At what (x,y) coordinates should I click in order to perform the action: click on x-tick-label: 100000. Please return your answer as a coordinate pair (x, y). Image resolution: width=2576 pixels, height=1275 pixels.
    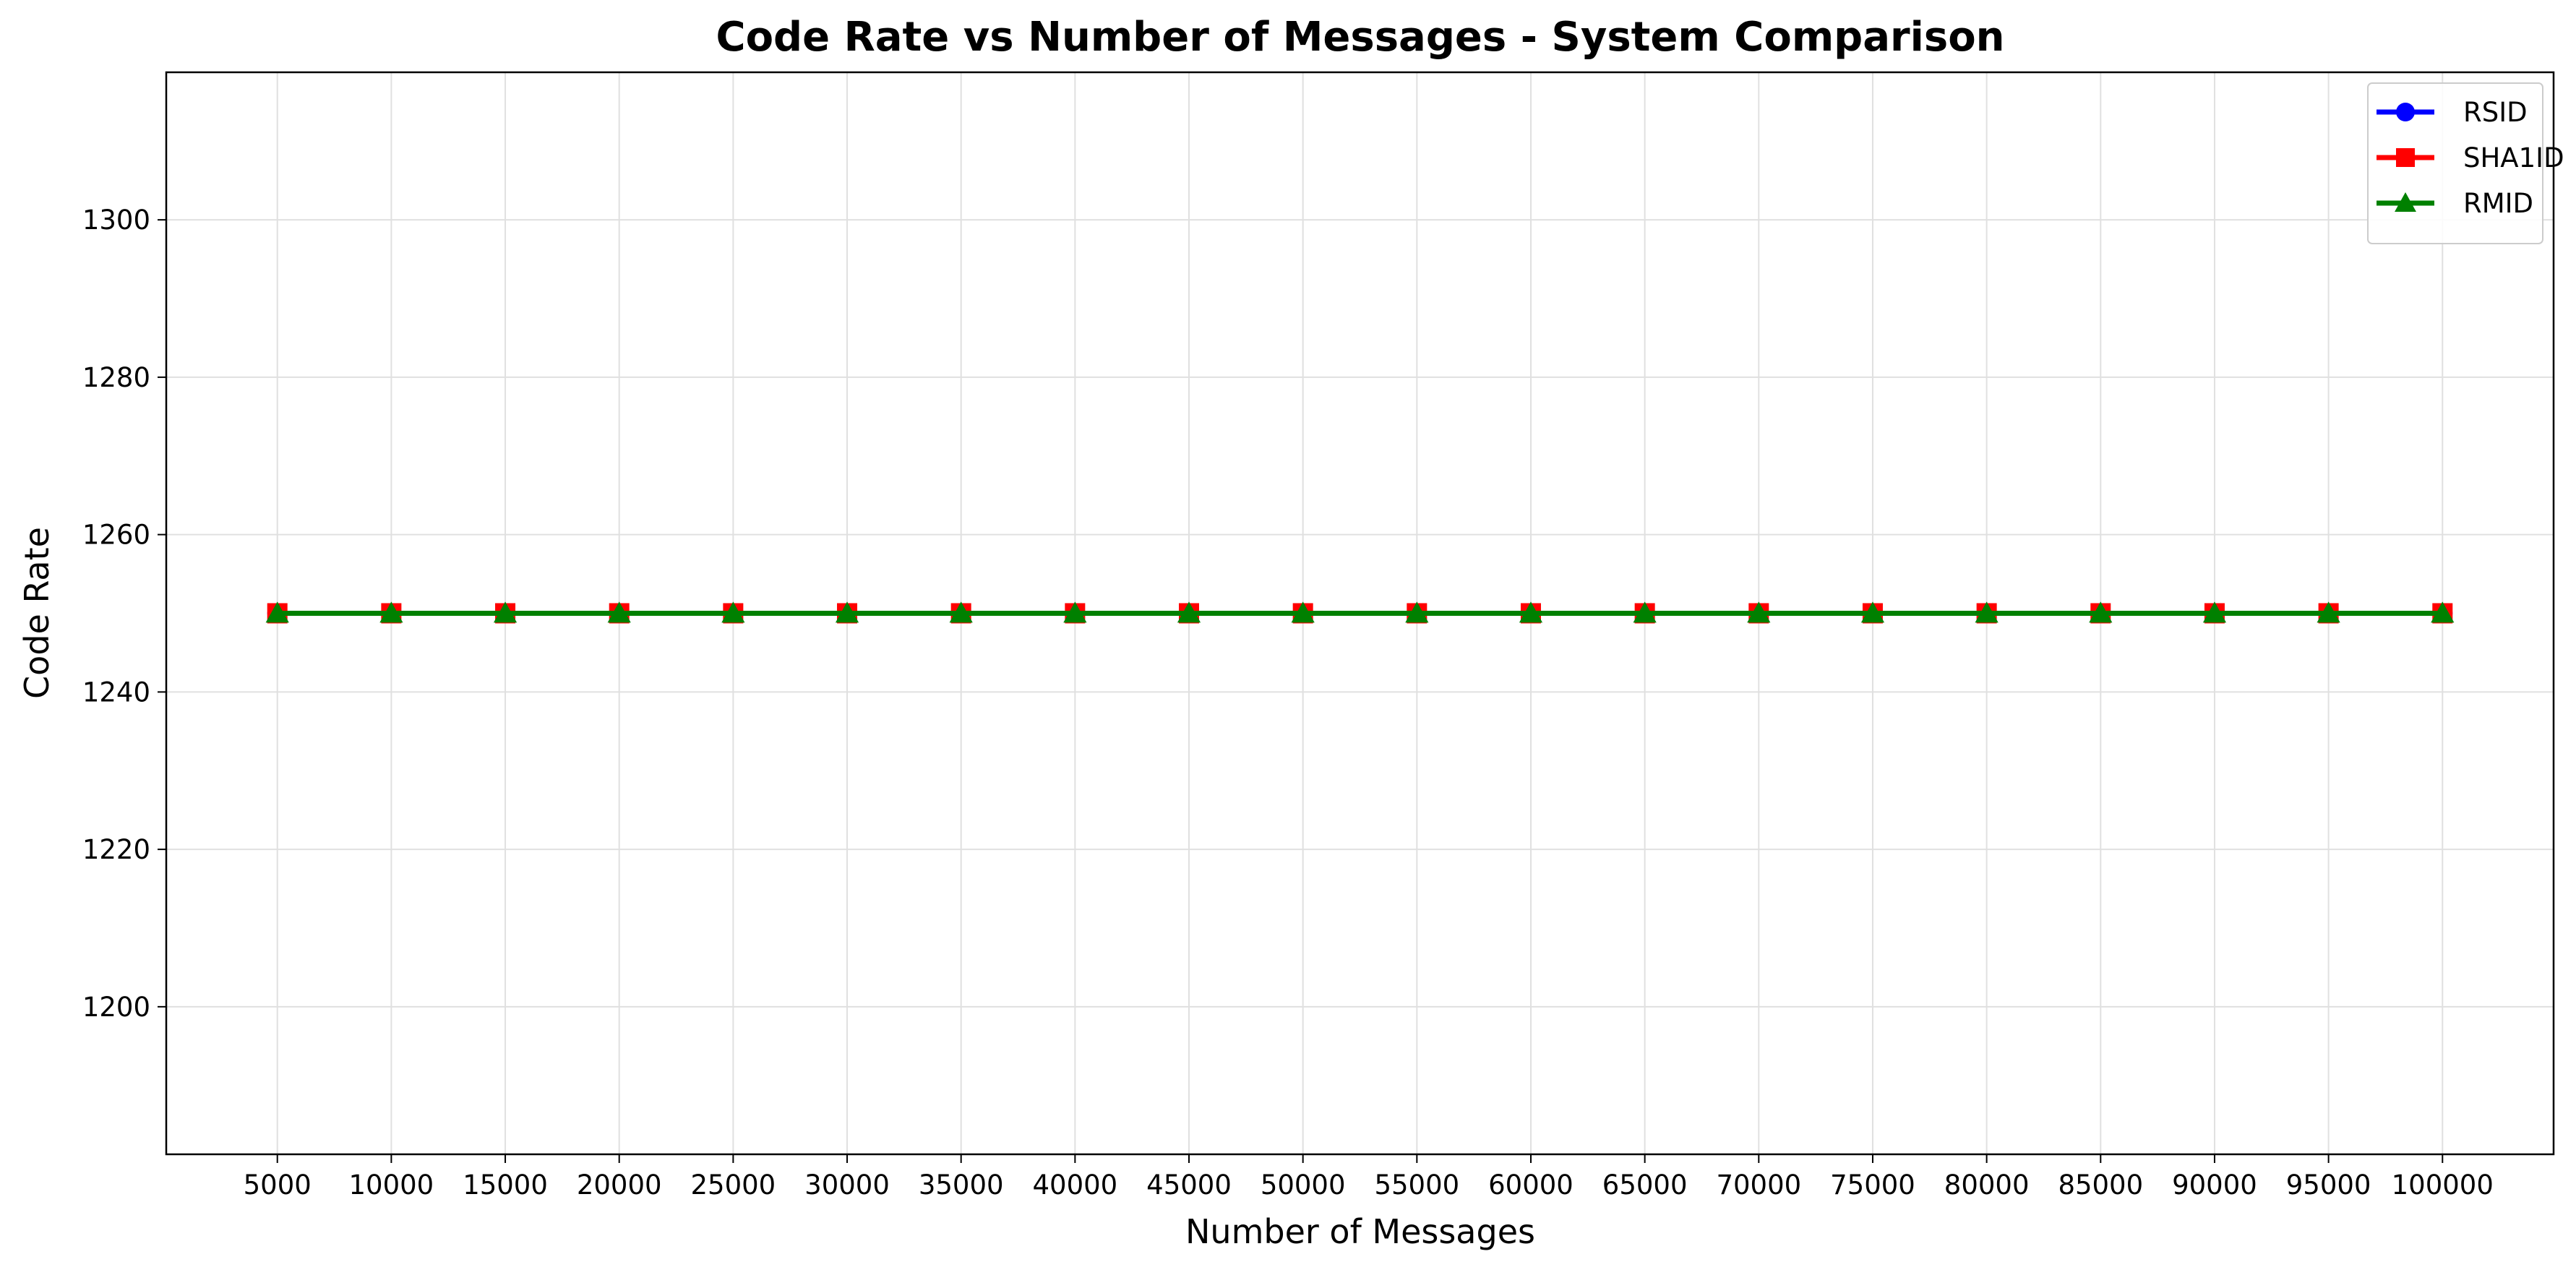
    Looking at the image, I should click on (2443, 1185).